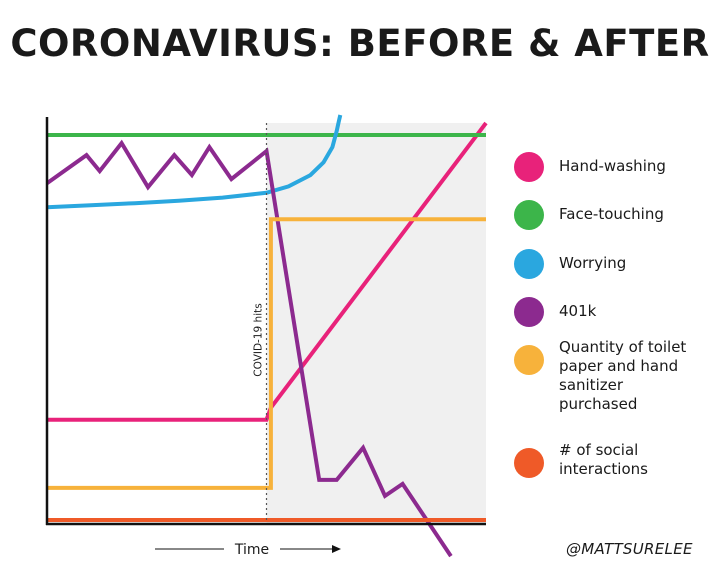  I want to click on x-axis-label: Time, so click(251, 550).